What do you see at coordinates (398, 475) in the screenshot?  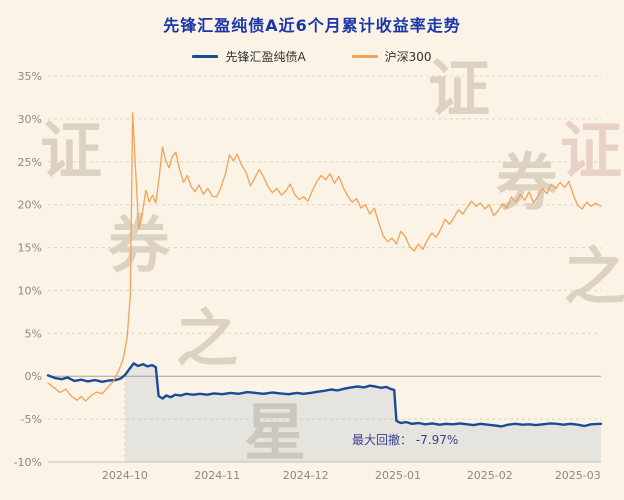 I see `svg-text: 2025-01` at bounding box center [398, 475].